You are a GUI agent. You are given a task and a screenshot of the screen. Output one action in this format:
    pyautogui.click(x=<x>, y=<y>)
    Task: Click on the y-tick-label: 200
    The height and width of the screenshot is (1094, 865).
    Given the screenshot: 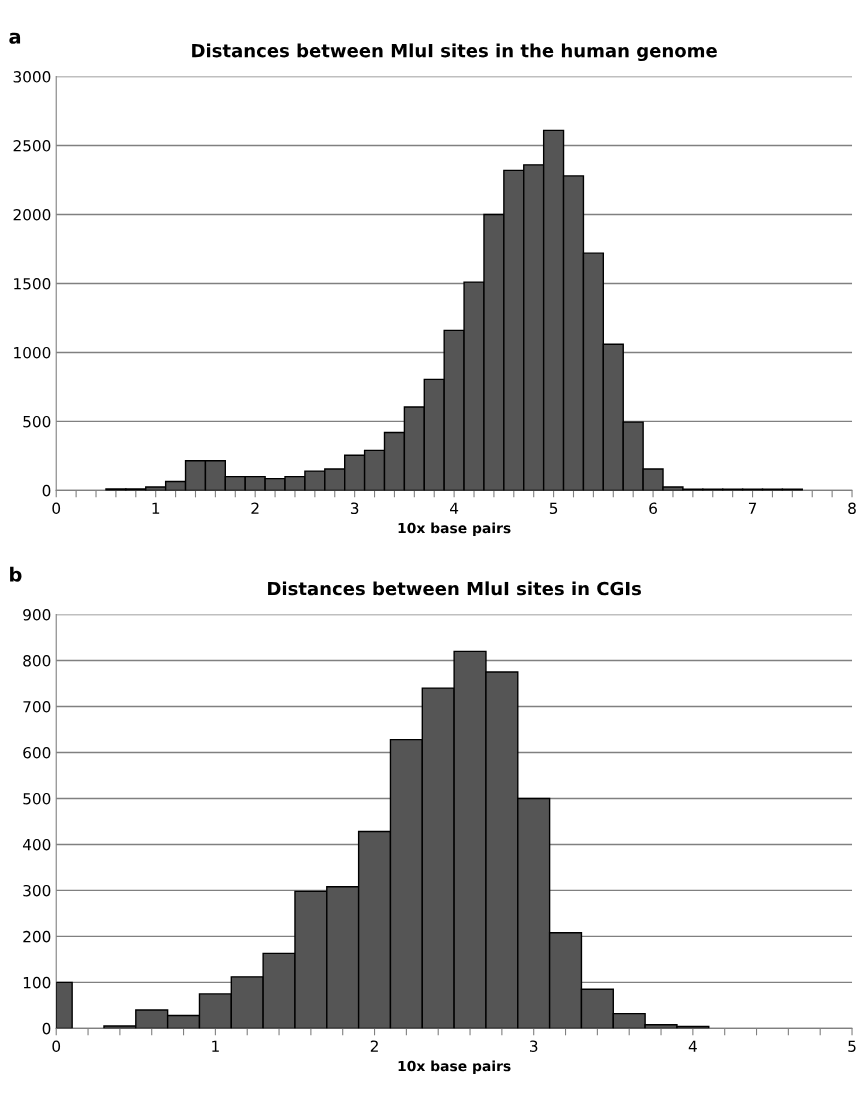 What is the action you would take?
    pyautogui.click(x=37, y=936)
    